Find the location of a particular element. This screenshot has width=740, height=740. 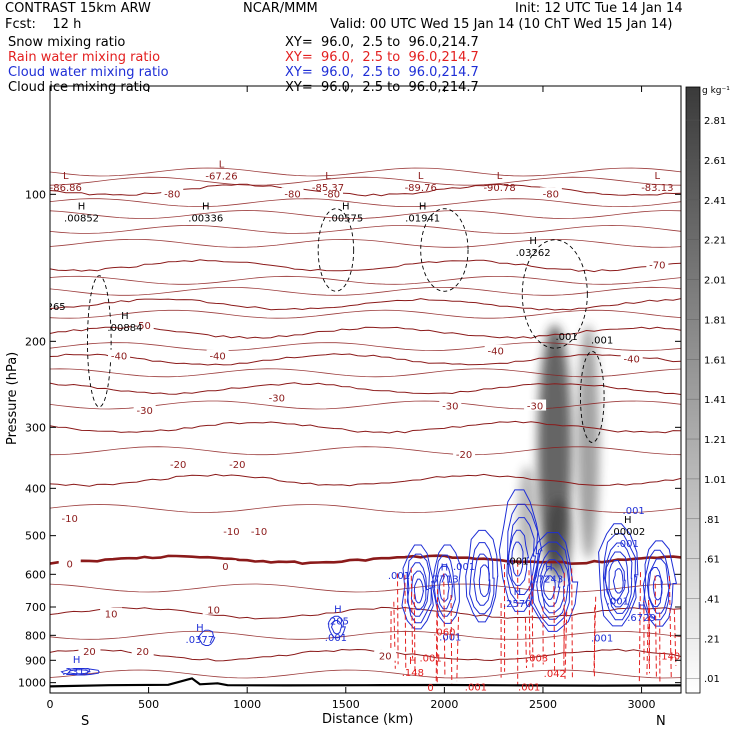

x-tick-label: 0 is located at coordinates (50, 704).